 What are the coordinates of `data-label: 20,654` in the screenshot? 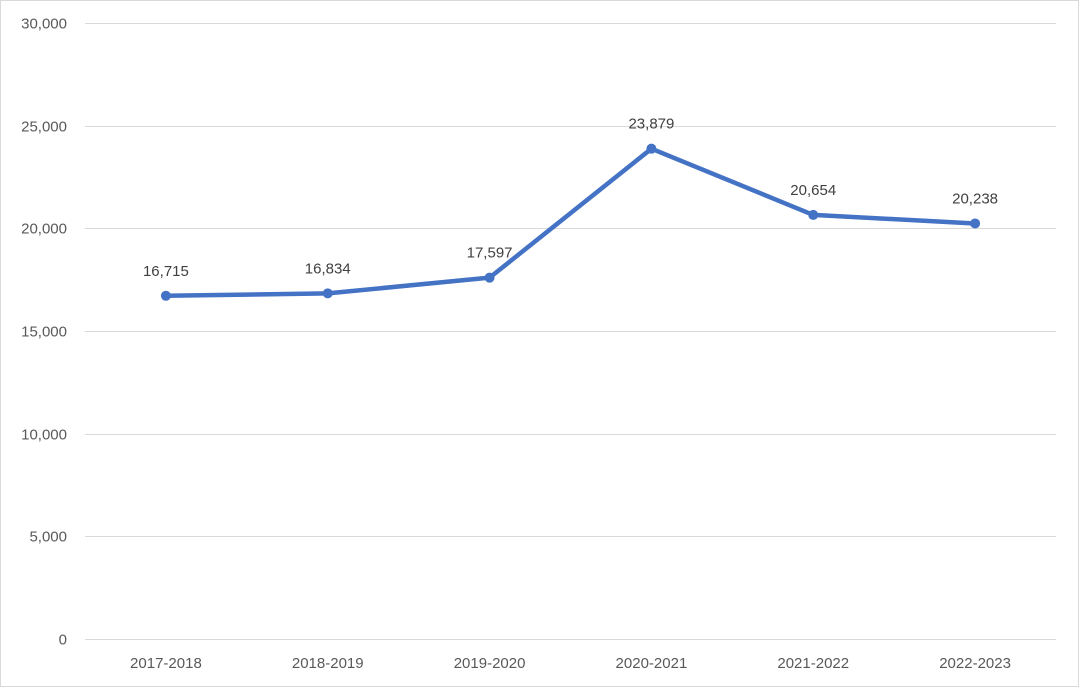 It's located at (813, 190).